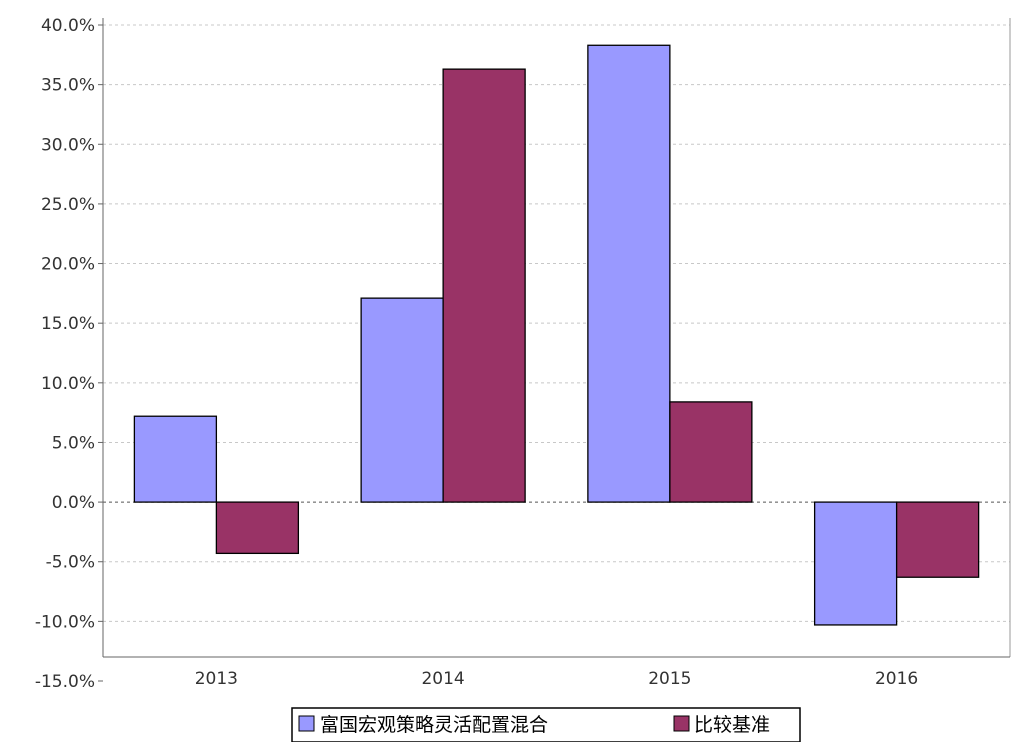 Image resolution: width=1024 pixels, height=742 pixels. What do you see at coordinates (669, 679) in the screenshot?
I see `x-tick-label: 2015` at bounding box center [669, 679].